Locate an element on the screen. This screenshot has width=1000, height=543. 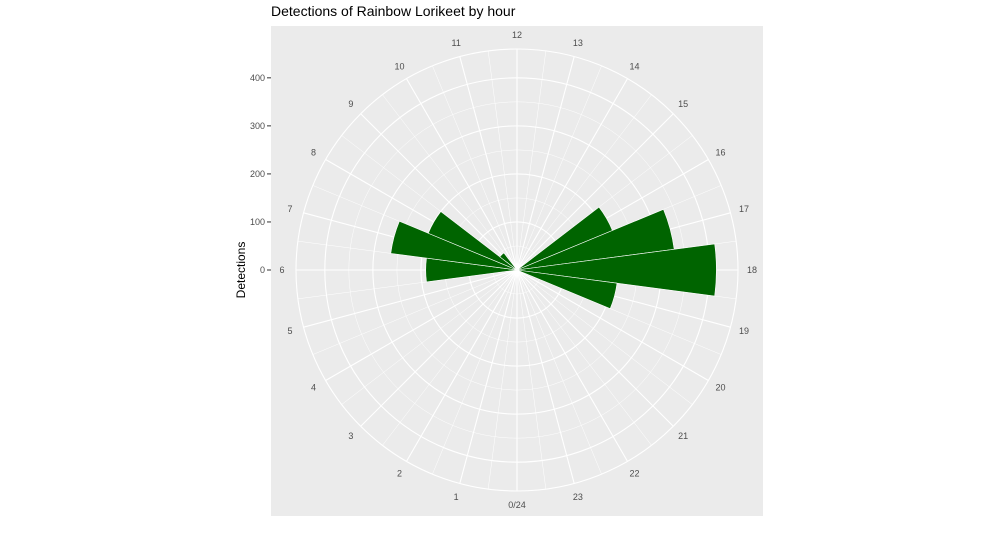
hour-label: 22 is located at coordinates (634, 474).